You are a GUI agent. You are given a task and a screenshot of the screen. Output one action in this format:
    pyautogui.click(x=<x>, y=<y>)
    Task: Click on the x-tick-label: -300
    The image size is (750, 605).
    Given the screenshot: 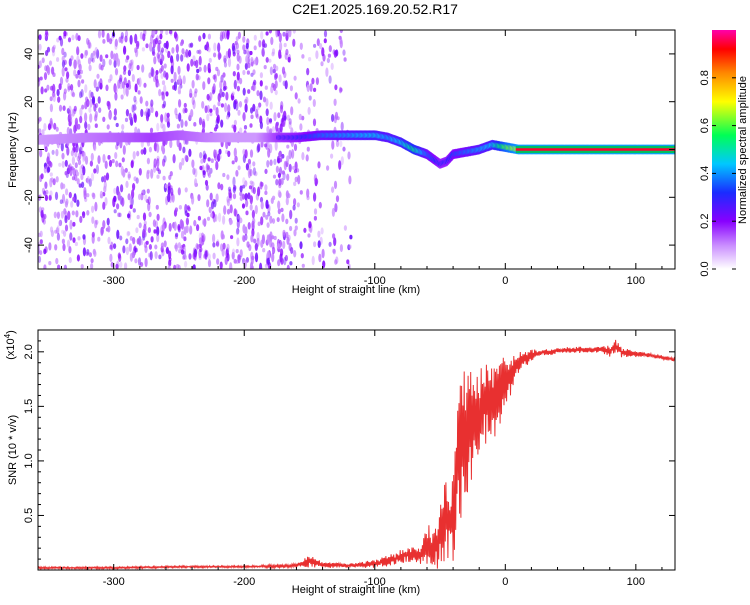 What is the action you would take?
    pyautogui.click(x=114, y=281)
    